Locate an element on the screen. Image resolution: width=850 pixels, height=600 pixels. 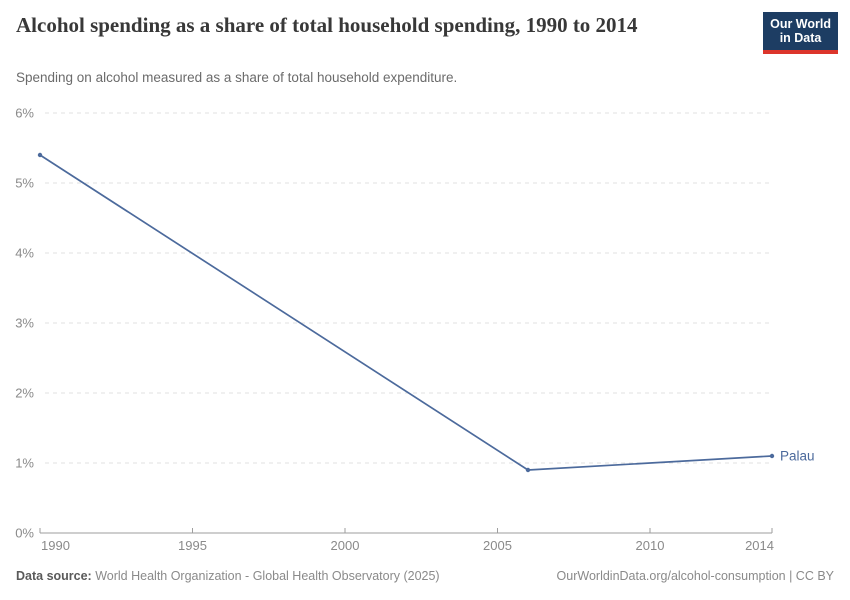
y-tick-label: 2% is located at coordinates (24, 393).